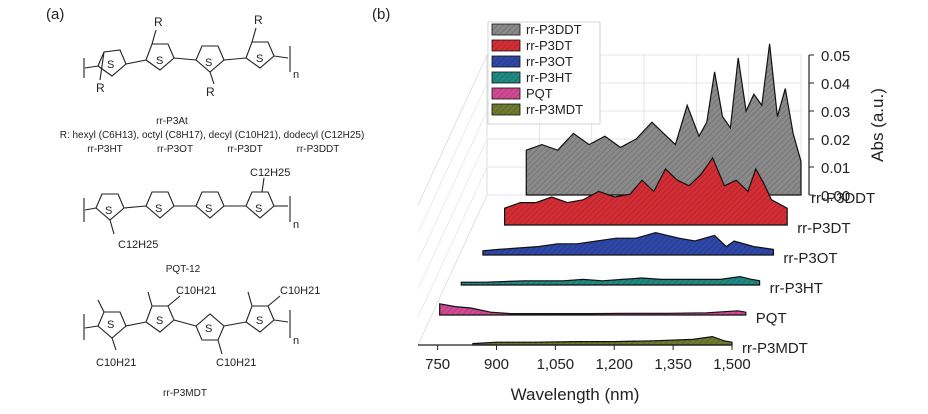 The width and height of the screenshot is (928, 414). Describe the element at coordinates (549, 61) in the screenshot. I see `legend-entry: rr-P3OT` at that location.